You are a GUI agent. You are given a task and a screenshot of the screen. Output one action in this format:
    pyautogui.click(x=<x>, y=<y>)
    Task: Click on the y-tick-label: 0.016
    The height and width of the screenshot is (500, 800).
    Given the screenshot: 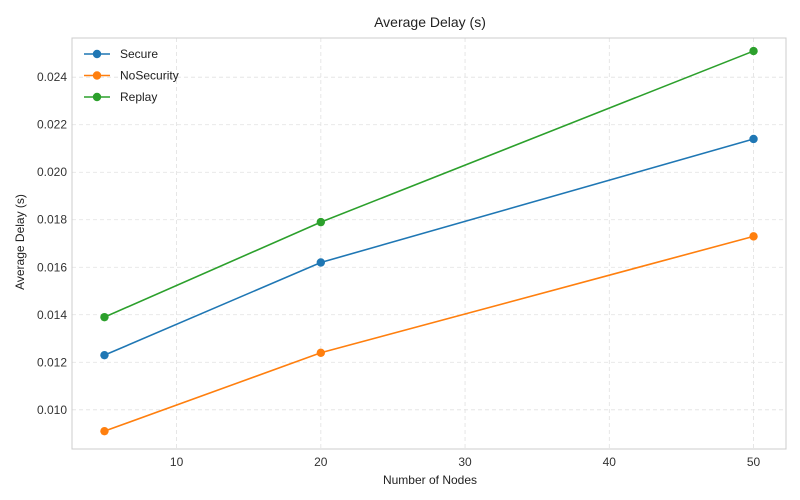 What is the action you would take?
    pyautogui.click(x=52, y=267)
    